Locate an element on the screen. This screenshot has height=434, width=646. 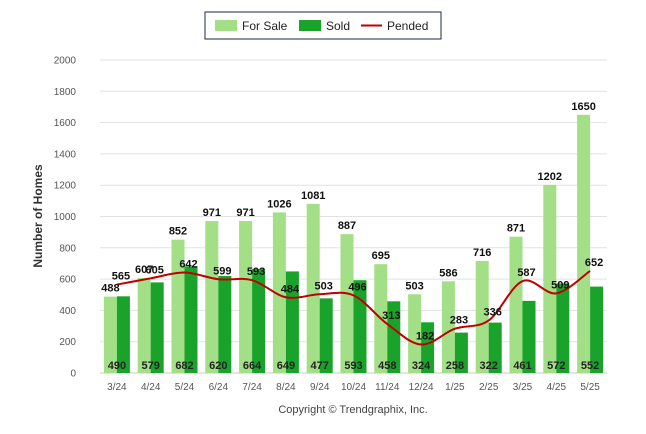
pended-line is located at coordinates (353, 308).